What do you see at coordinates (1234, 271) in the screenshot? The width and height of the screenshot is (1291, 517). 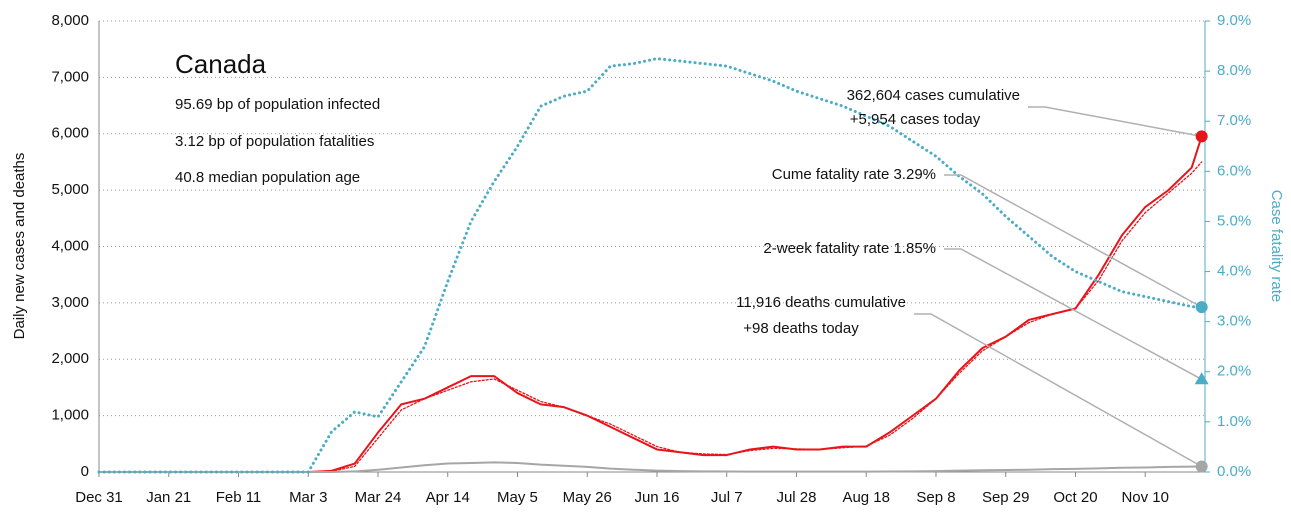 I see `y2-tick-label: 4.0%` at bounding box center [1234, 271].